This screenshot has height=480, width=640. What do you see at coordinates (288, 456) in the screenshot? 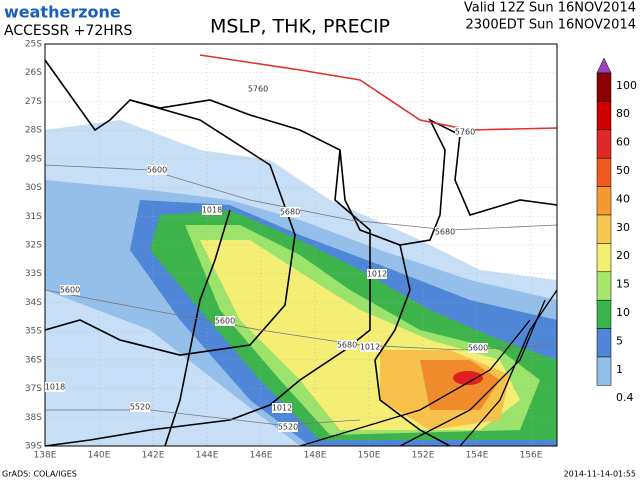
I see `lon-labels: 138E 140E 142E 144E 146E 148E 150E 152E 154E 156E` at bounding box center [288, 456].